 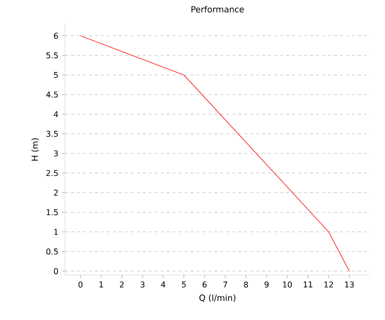 I want to click on y-axis-title: H (m), so click(x=35, y=149).